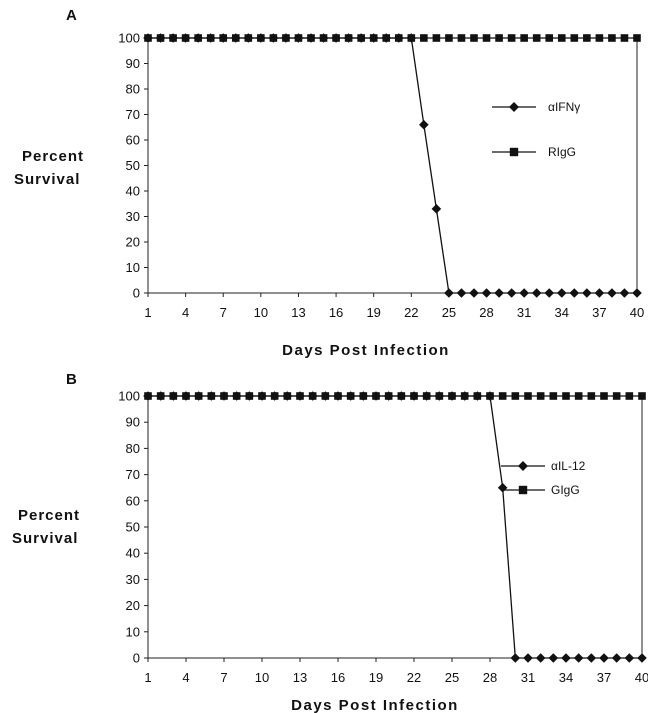  Describe the element at coordinates (133, 191) in the screenshot. I see `panel-a-y-tick-label: 40` at that location.